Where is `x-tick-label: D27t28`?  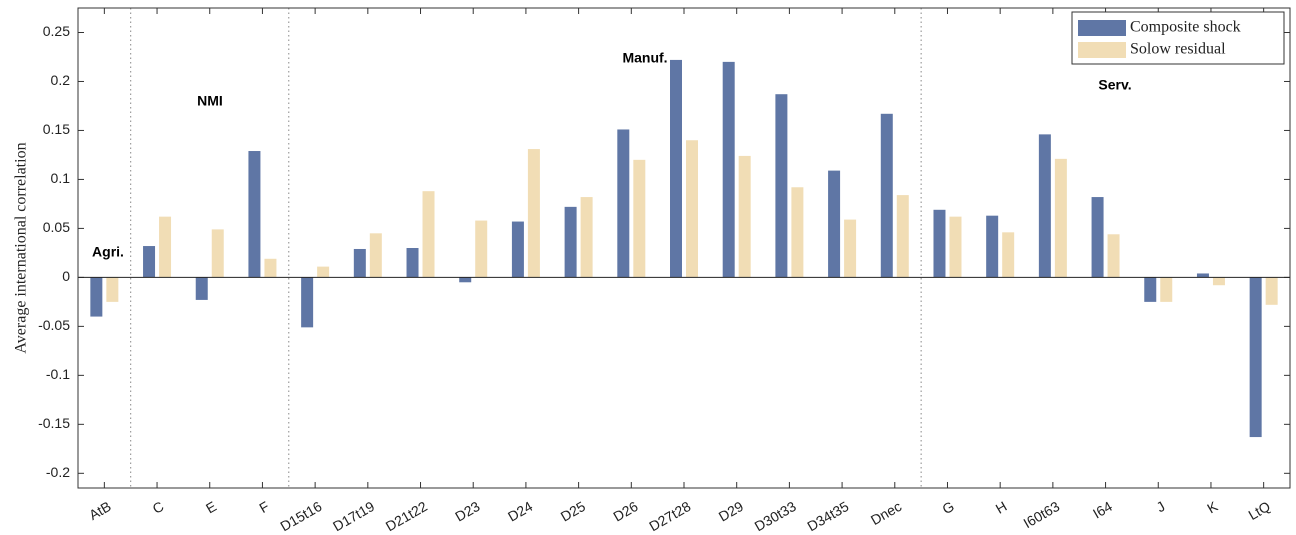 x-tick-label: D27t28 is located at coordinates (669, 516).